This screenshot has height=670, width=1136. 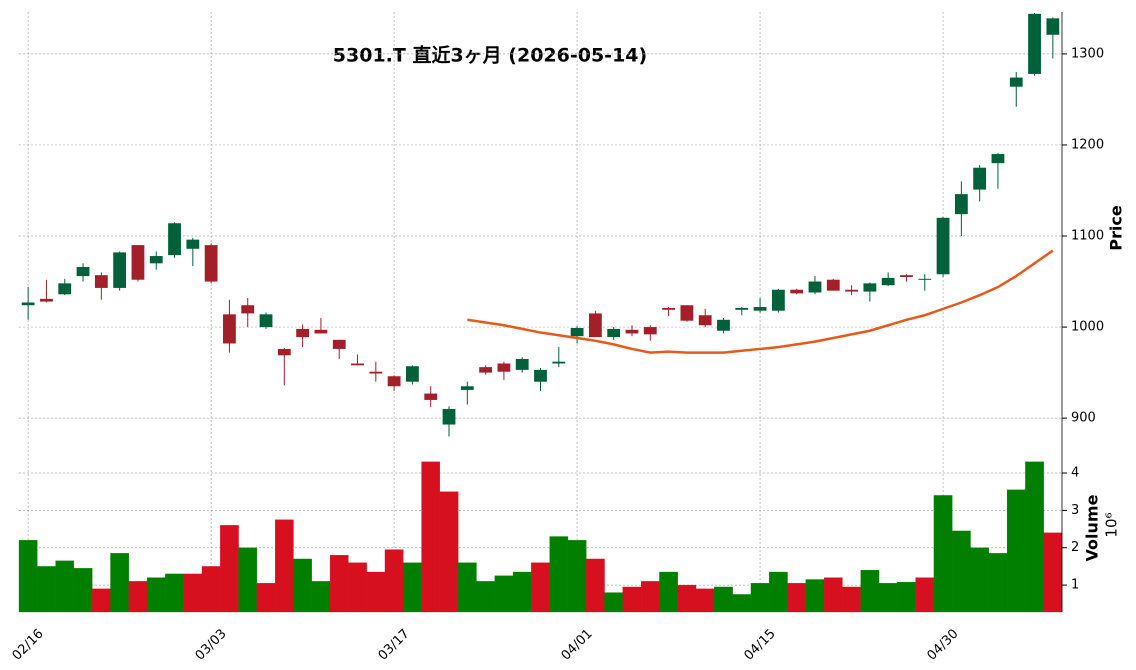 What do you see at coordinates (490, 55) in the screenshot?
I see `chart-title: 5301.T 直近3ヶ月 (2026-05-14)` at bounding box center [490, 55].